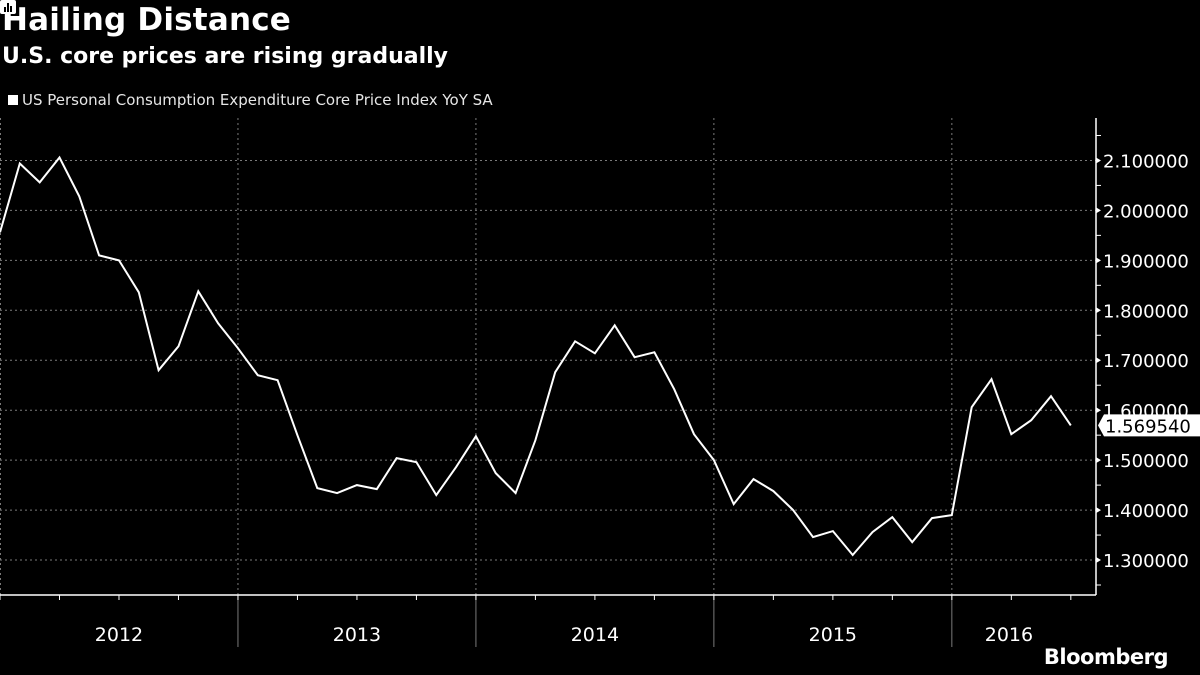 The height and width of the screenshot is (675, 1200). Describe the element at coordinates (1009, 635) in the screenshot. I see `x-tick-label: 2016` at that location.